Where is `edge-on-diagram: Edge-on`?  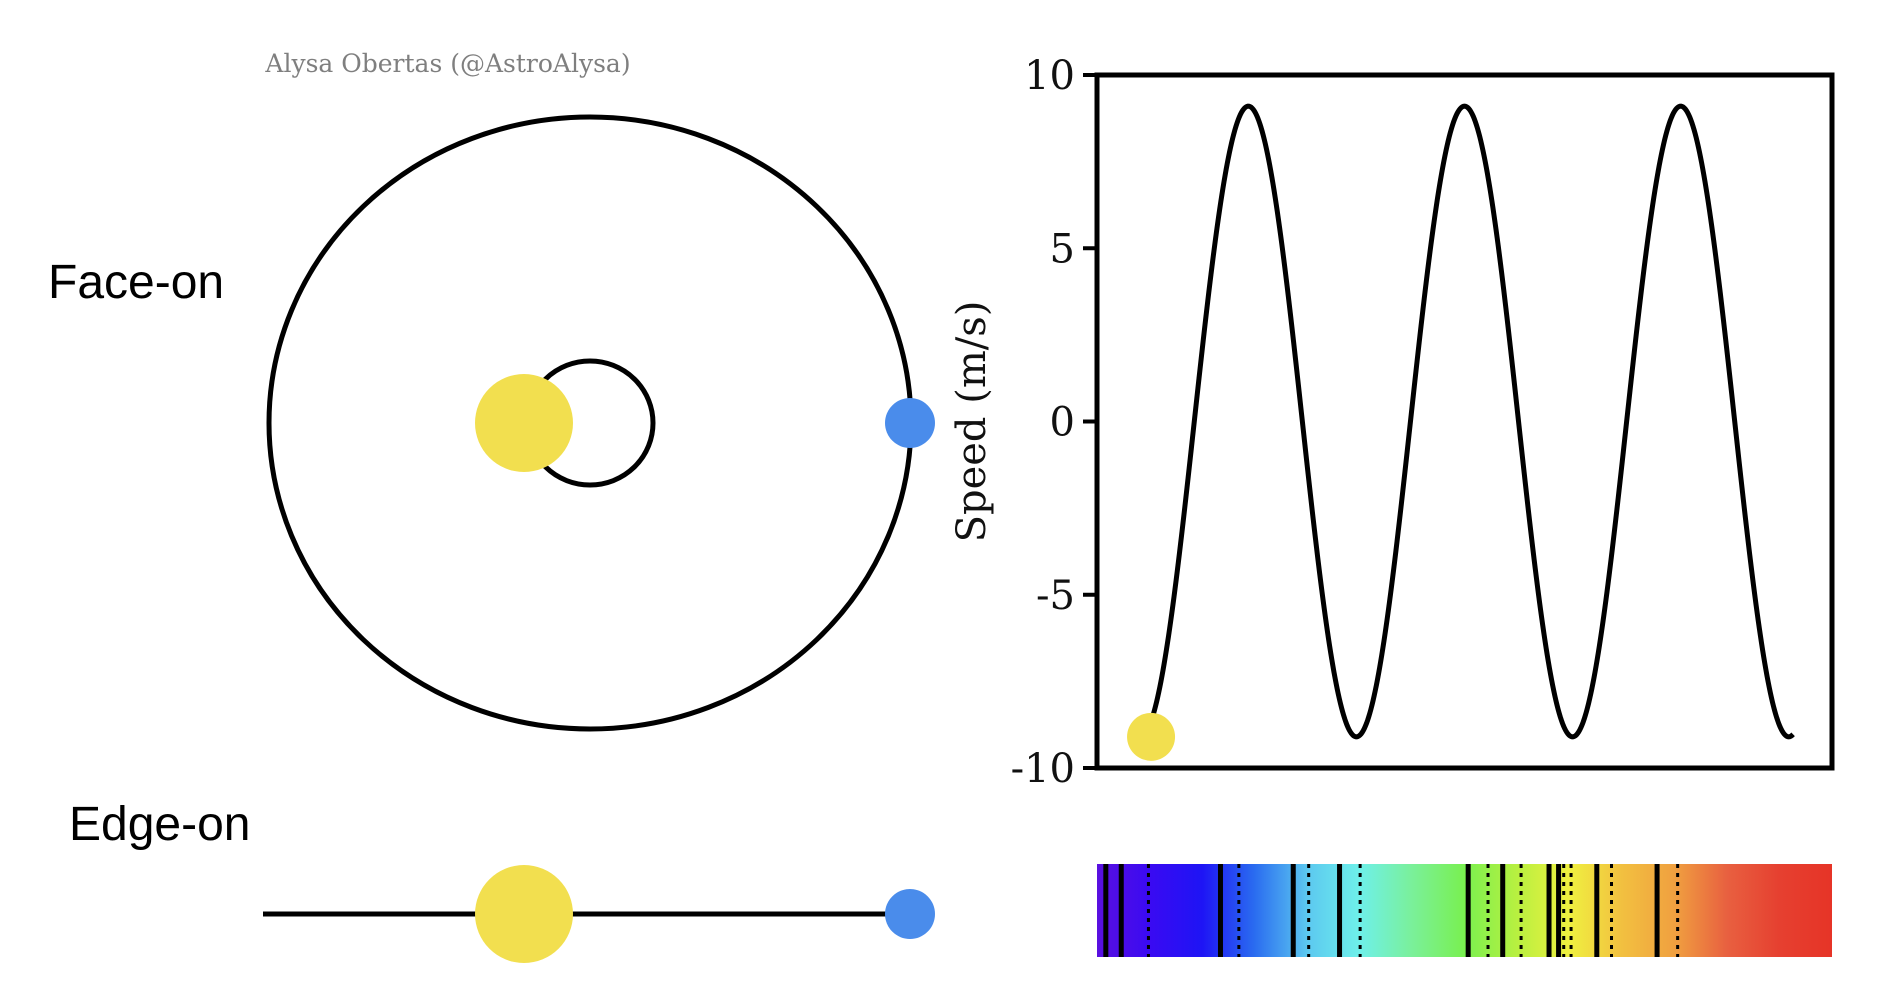
edge-on-diagram: Edge-on is located at coordinates (502, 880).